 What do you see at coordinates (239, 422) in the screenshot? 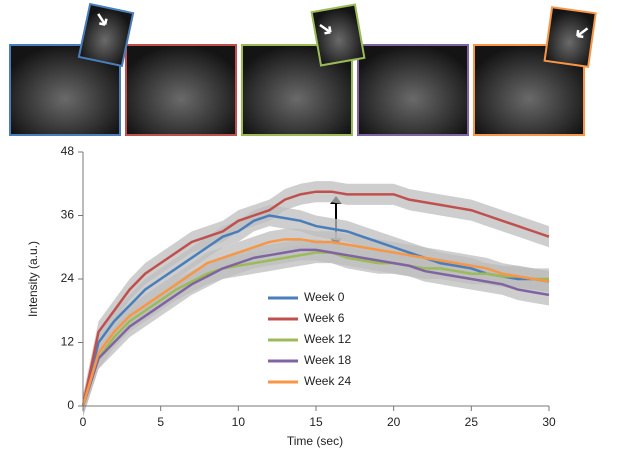
I see `x-tick-label: 10` at bounding box center [239, 422].